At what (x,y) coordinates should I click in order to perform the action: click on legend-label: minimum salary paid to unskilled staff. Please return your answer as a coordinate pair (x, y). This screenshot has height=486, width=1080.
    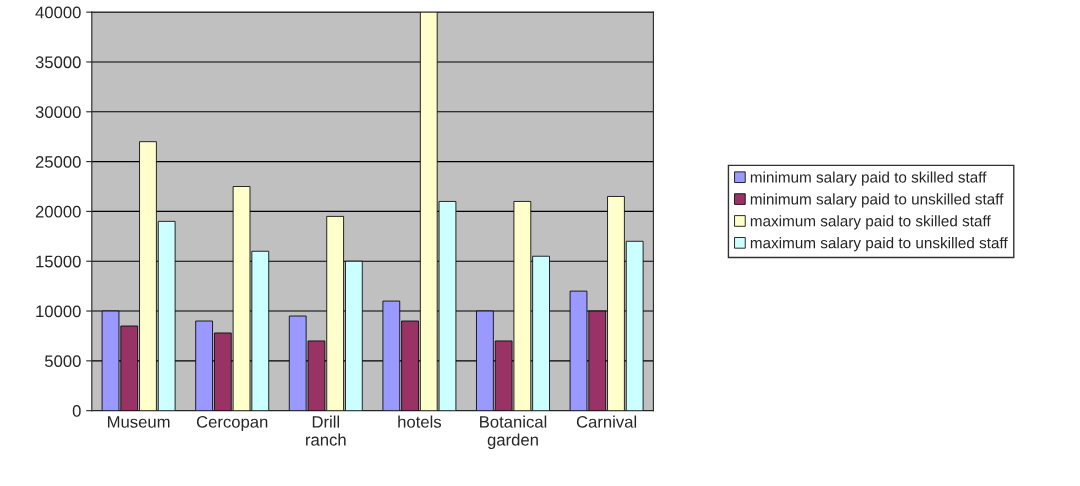
    Looking at the image, I should click on (877, 200).